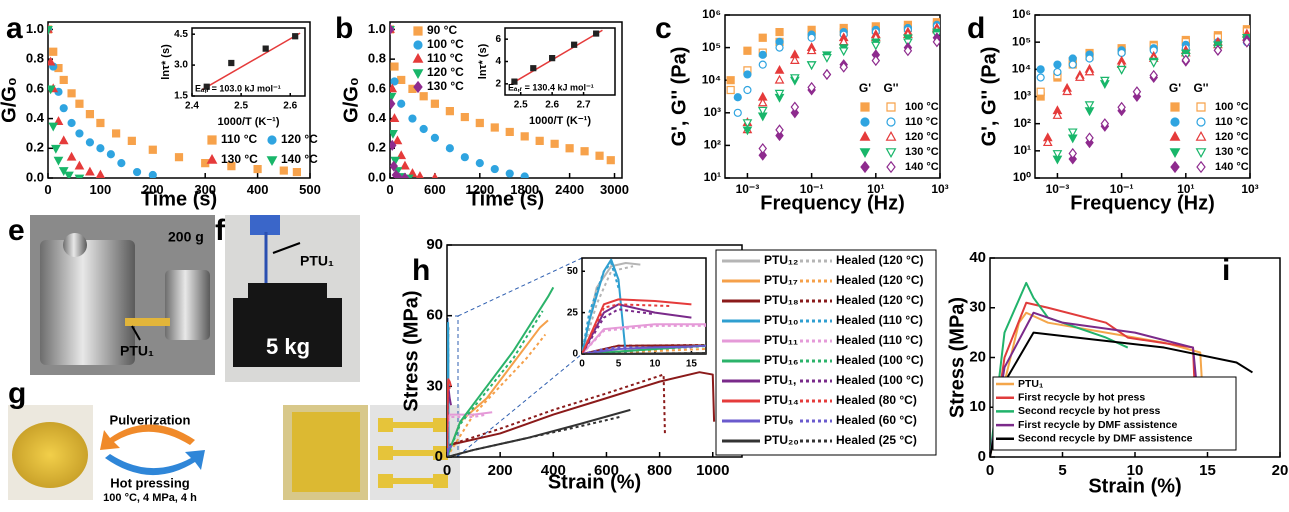 Image resolution: width=1289 pixels, height=512 pixels. I want to click on legend-label: PTU₁₂, so click(781, 260).